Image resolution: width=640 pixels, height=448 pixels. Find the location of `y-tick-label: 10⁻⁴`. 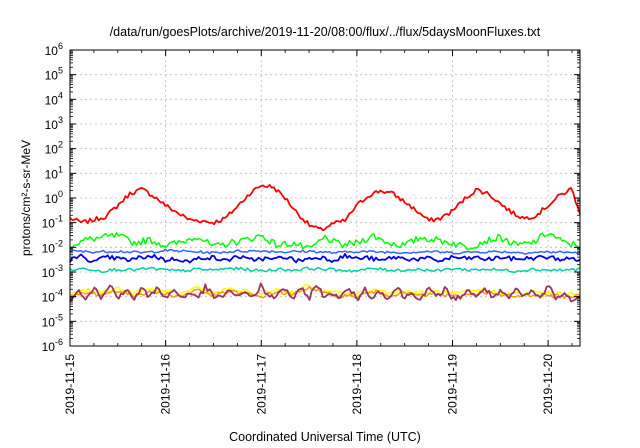

y-tick-label: 10⁻⁴ is located at coordinates (52, 296).